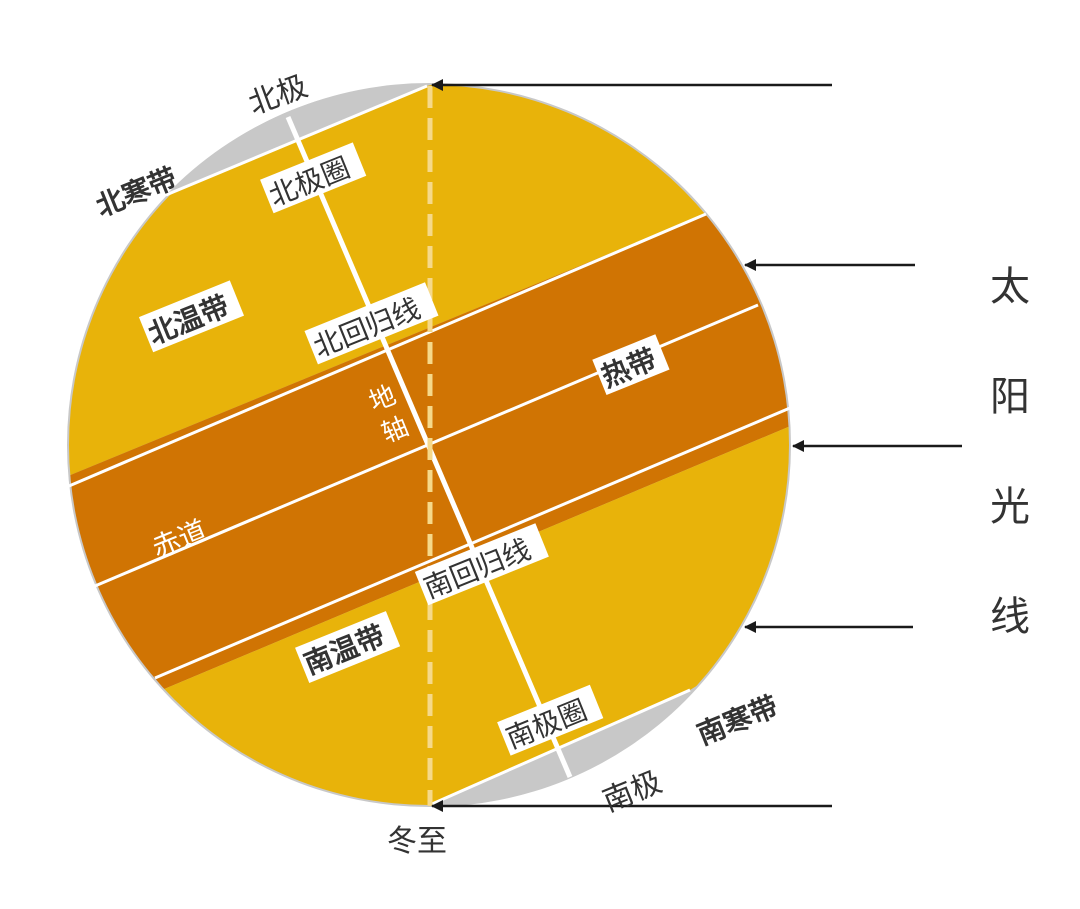 The image size is (1080, 909). Describe the element at coordinates (1010, 397) in the screenshot. I see `sunlight-char-2: 阳` at that location.